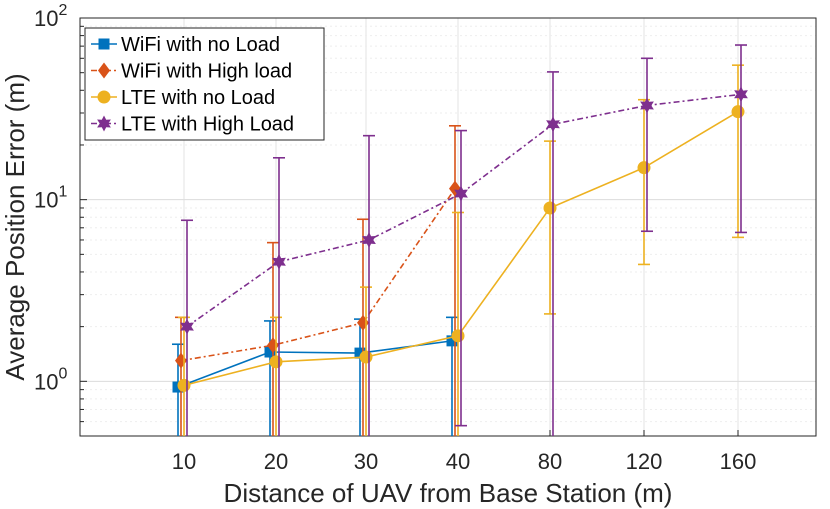 This screenshot has height=509, width=830. I want to click on legend-label: LTE with High Load, so click(207, 125).